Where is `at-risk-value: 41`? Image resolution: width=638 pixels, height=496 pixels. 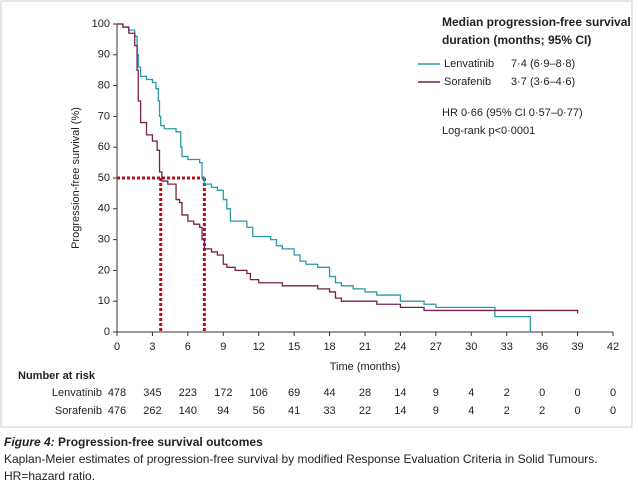 at-risk-value: 41 is located at coordinates (294, 411).